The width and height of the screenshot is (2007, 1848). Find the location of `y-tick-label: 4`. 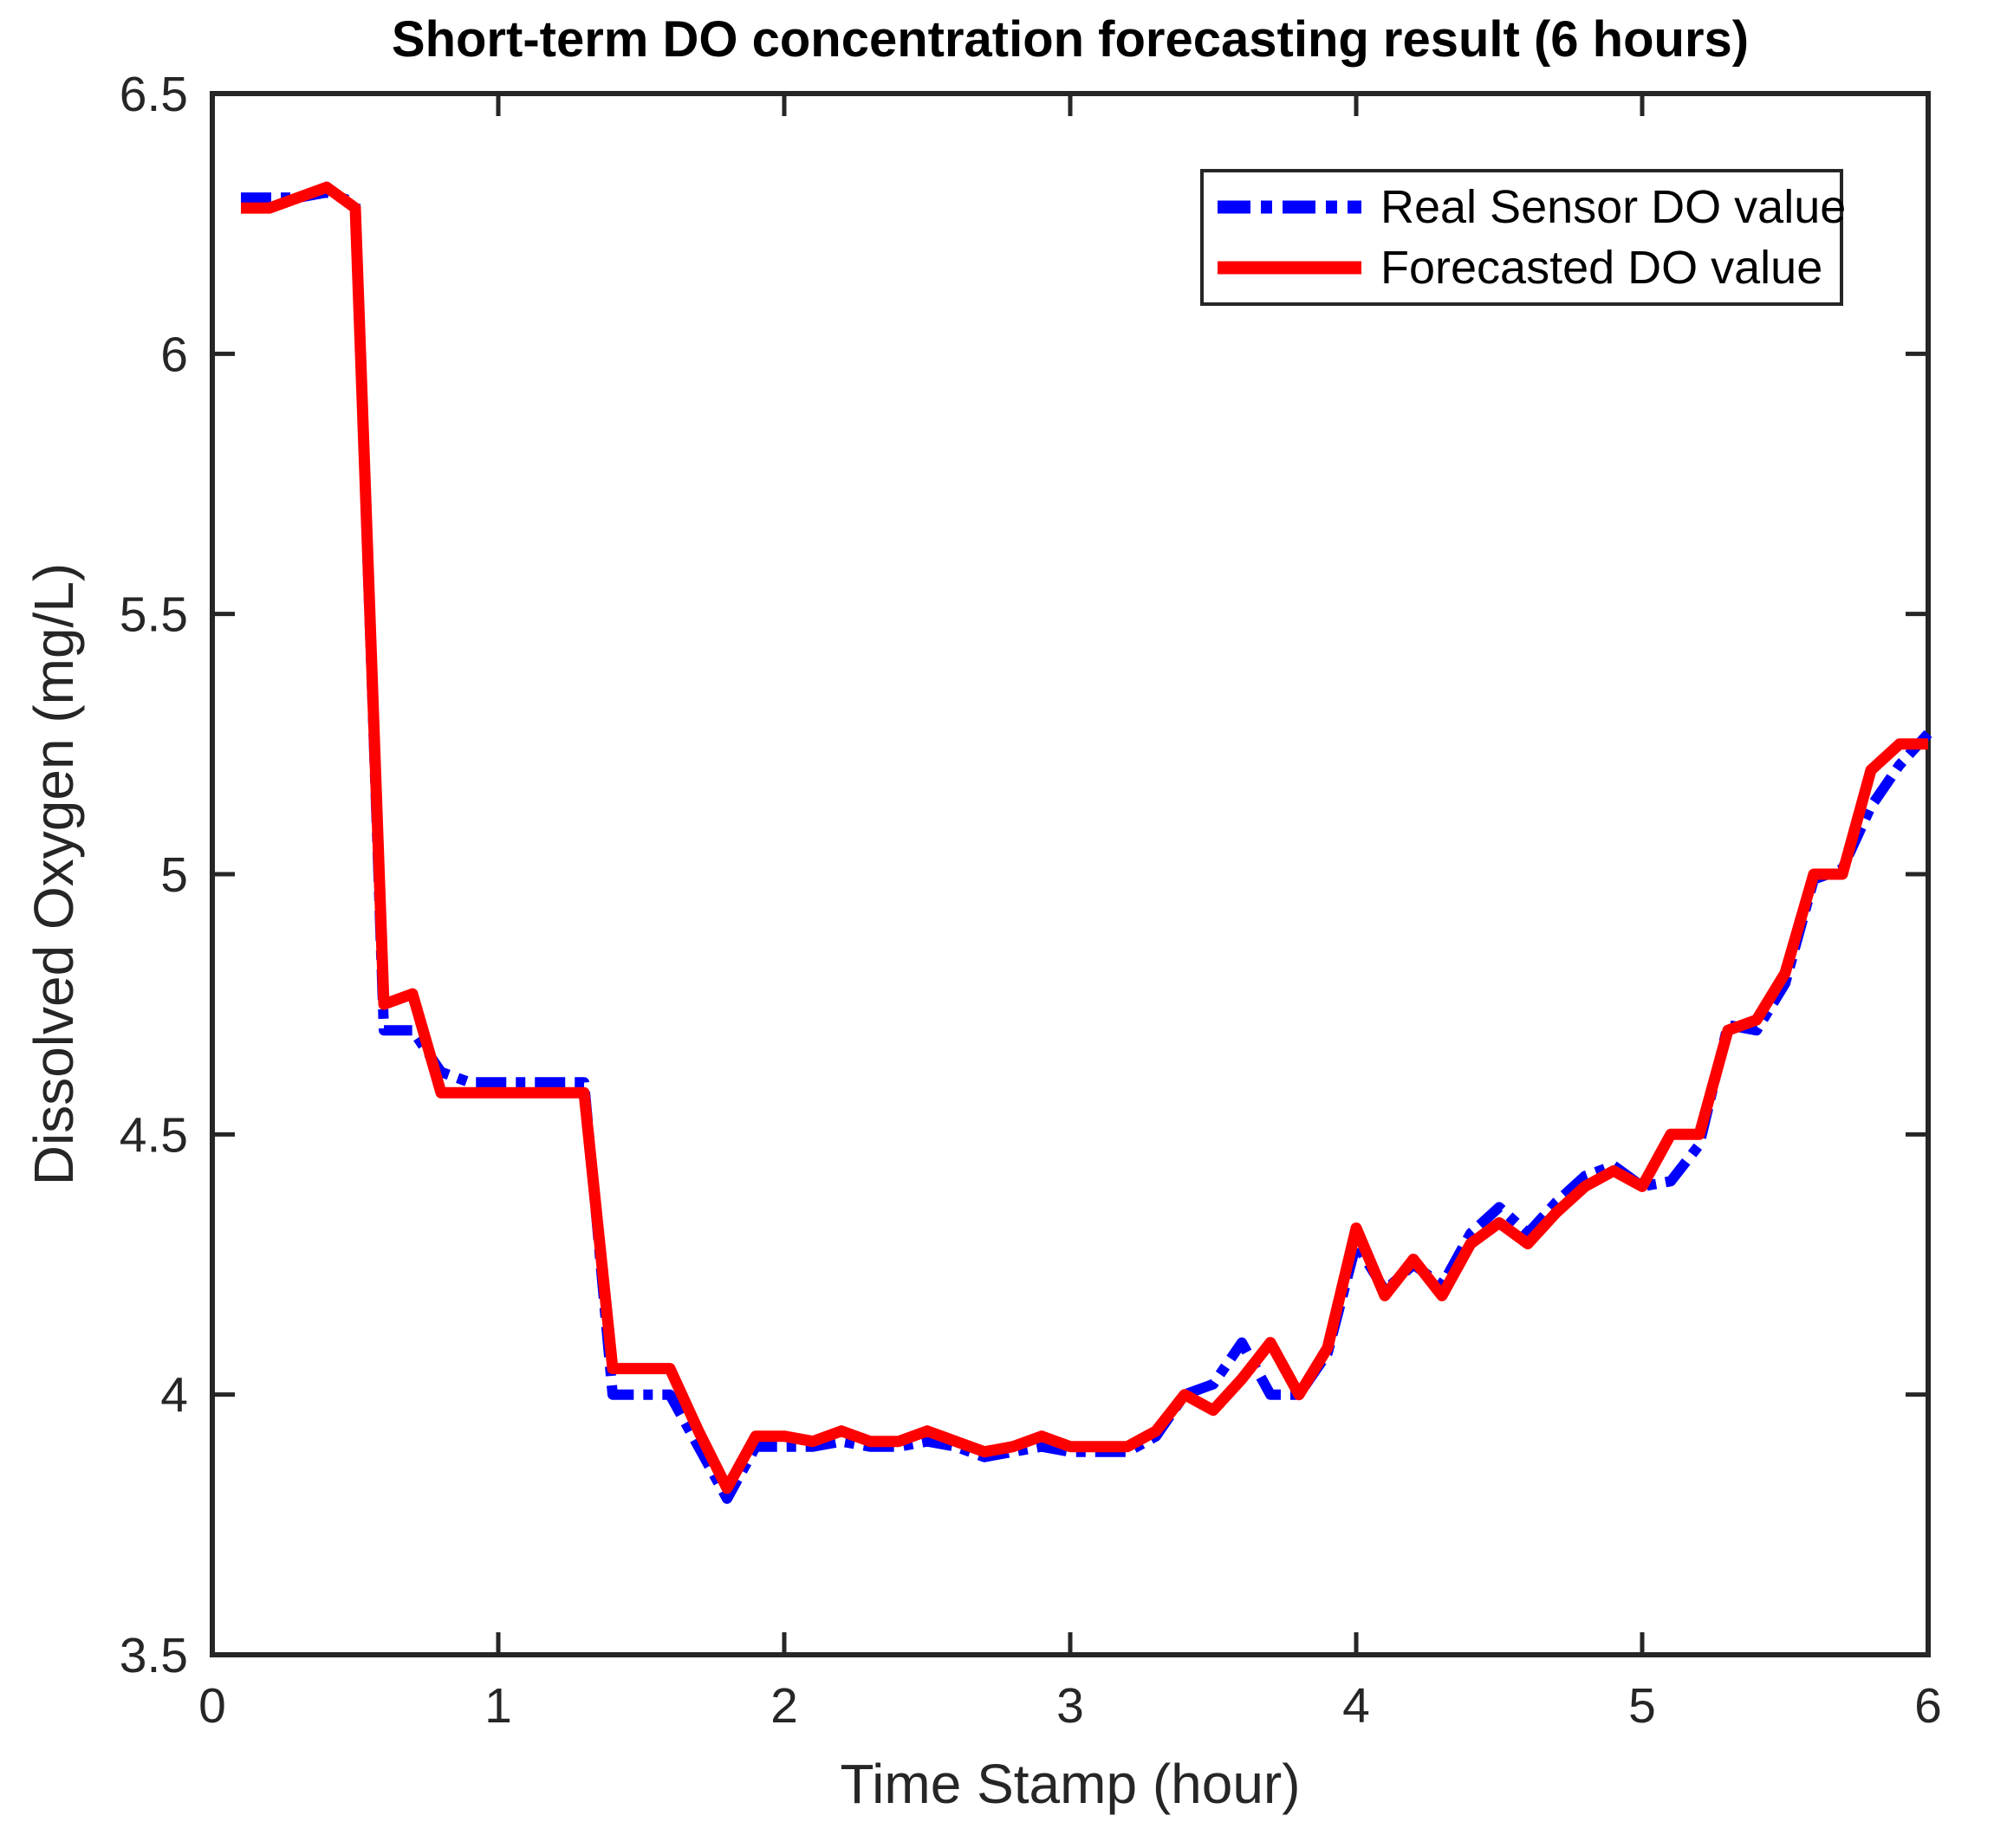

y-tick-label: 4 is located at coordinates (174, 1395).